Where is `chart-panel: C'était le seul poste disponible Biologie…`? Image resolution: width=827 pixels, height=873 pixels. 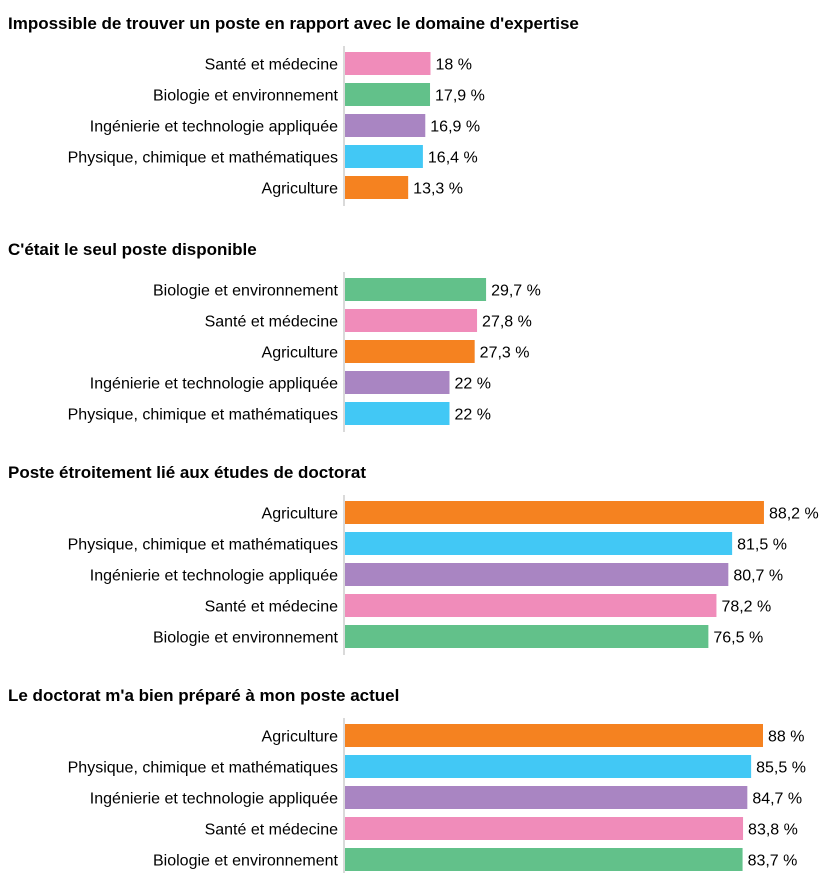
chart-panel: C'était le seul poste disponible Biologie… is located at coordinates (274, 336).